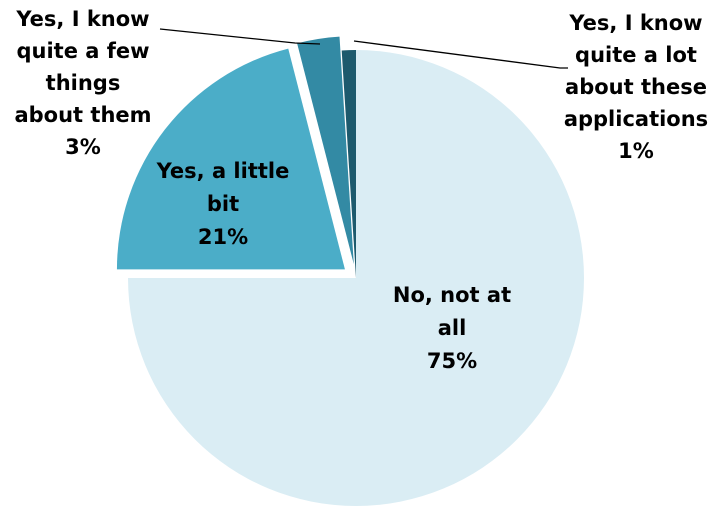 The width and height of the screenshot is (715, 510). Describe the element at coordinates (452, 295) in the screenshot. I see `slice-category-label: No, not at` at that location.